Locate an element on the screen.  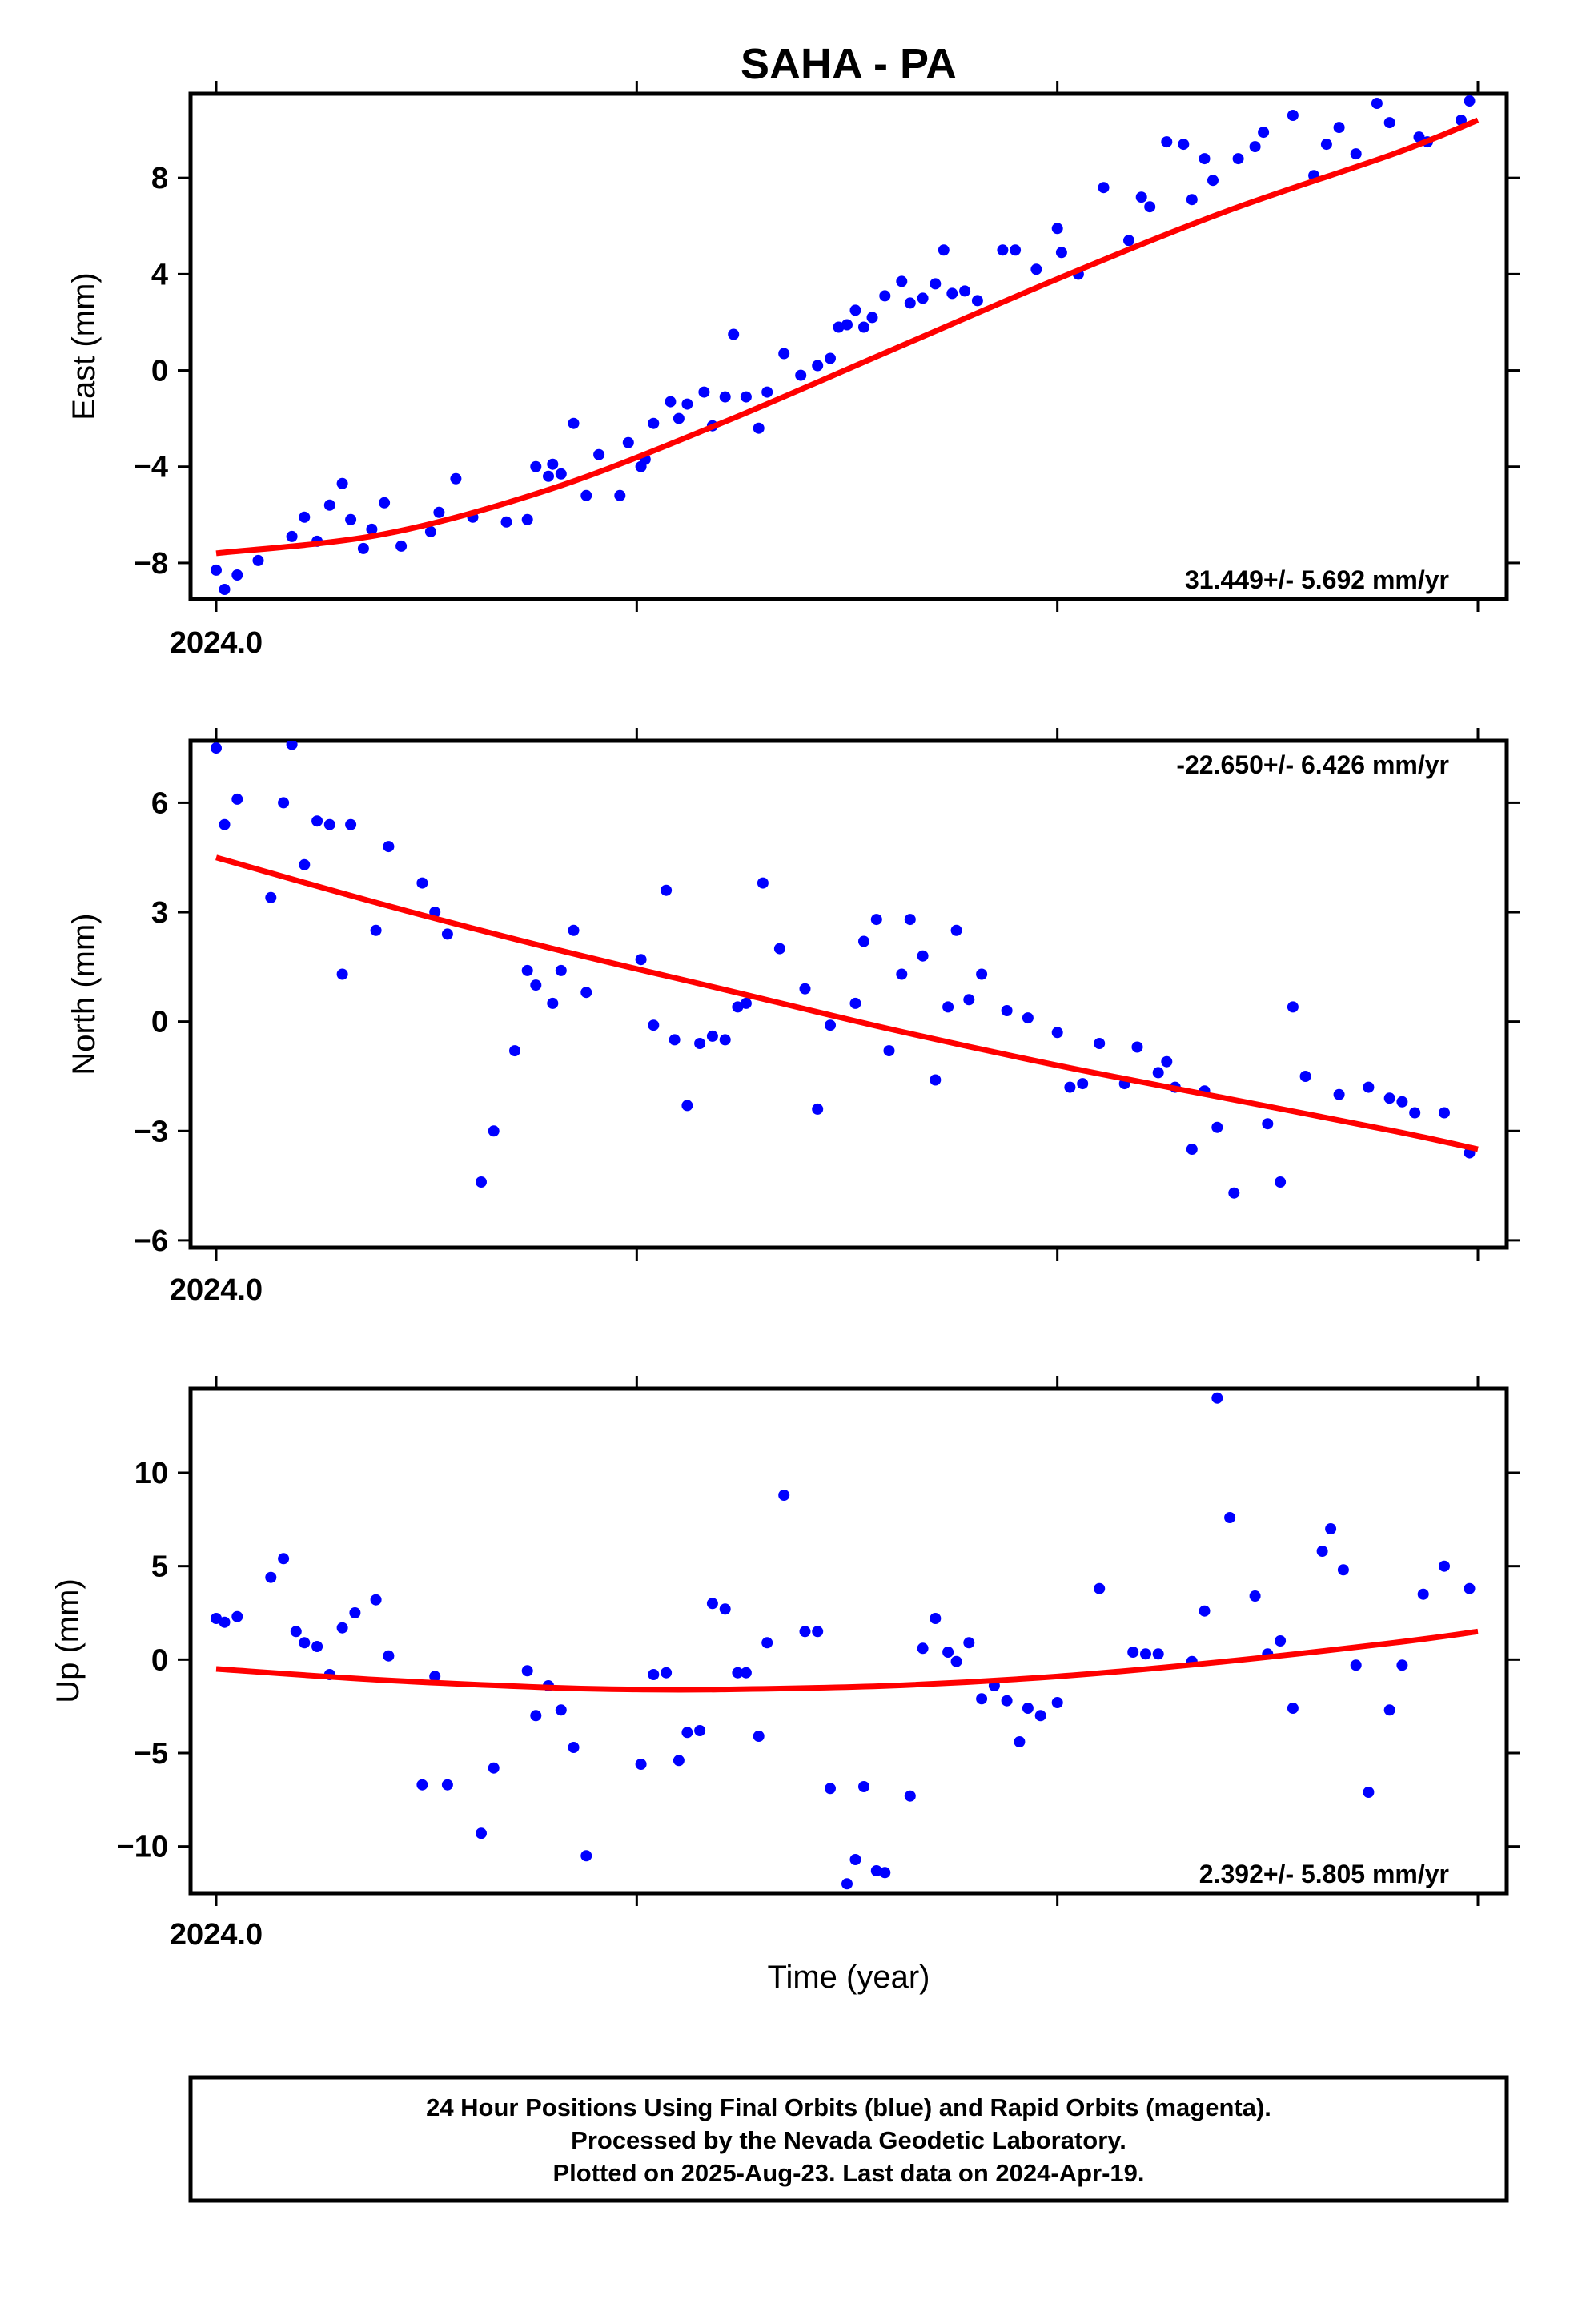
x-tick-label: 2024.0 is located at coordinates (216, 643).